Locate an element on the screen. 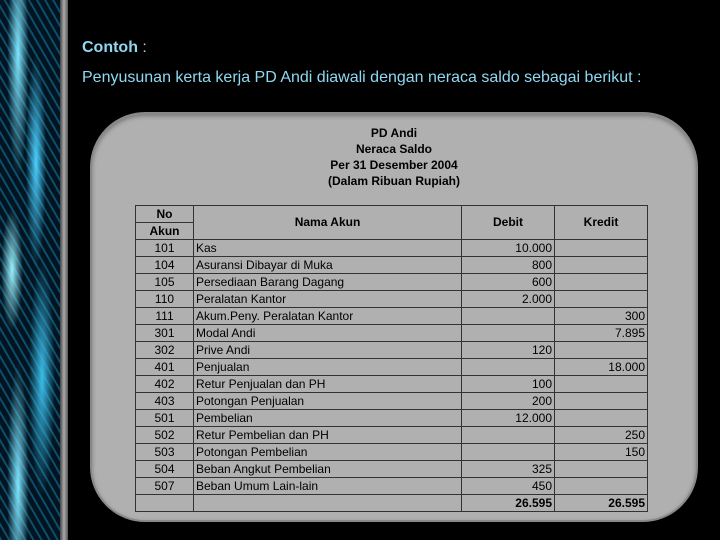  account-number: 105 is located at coordinates (164, 282).